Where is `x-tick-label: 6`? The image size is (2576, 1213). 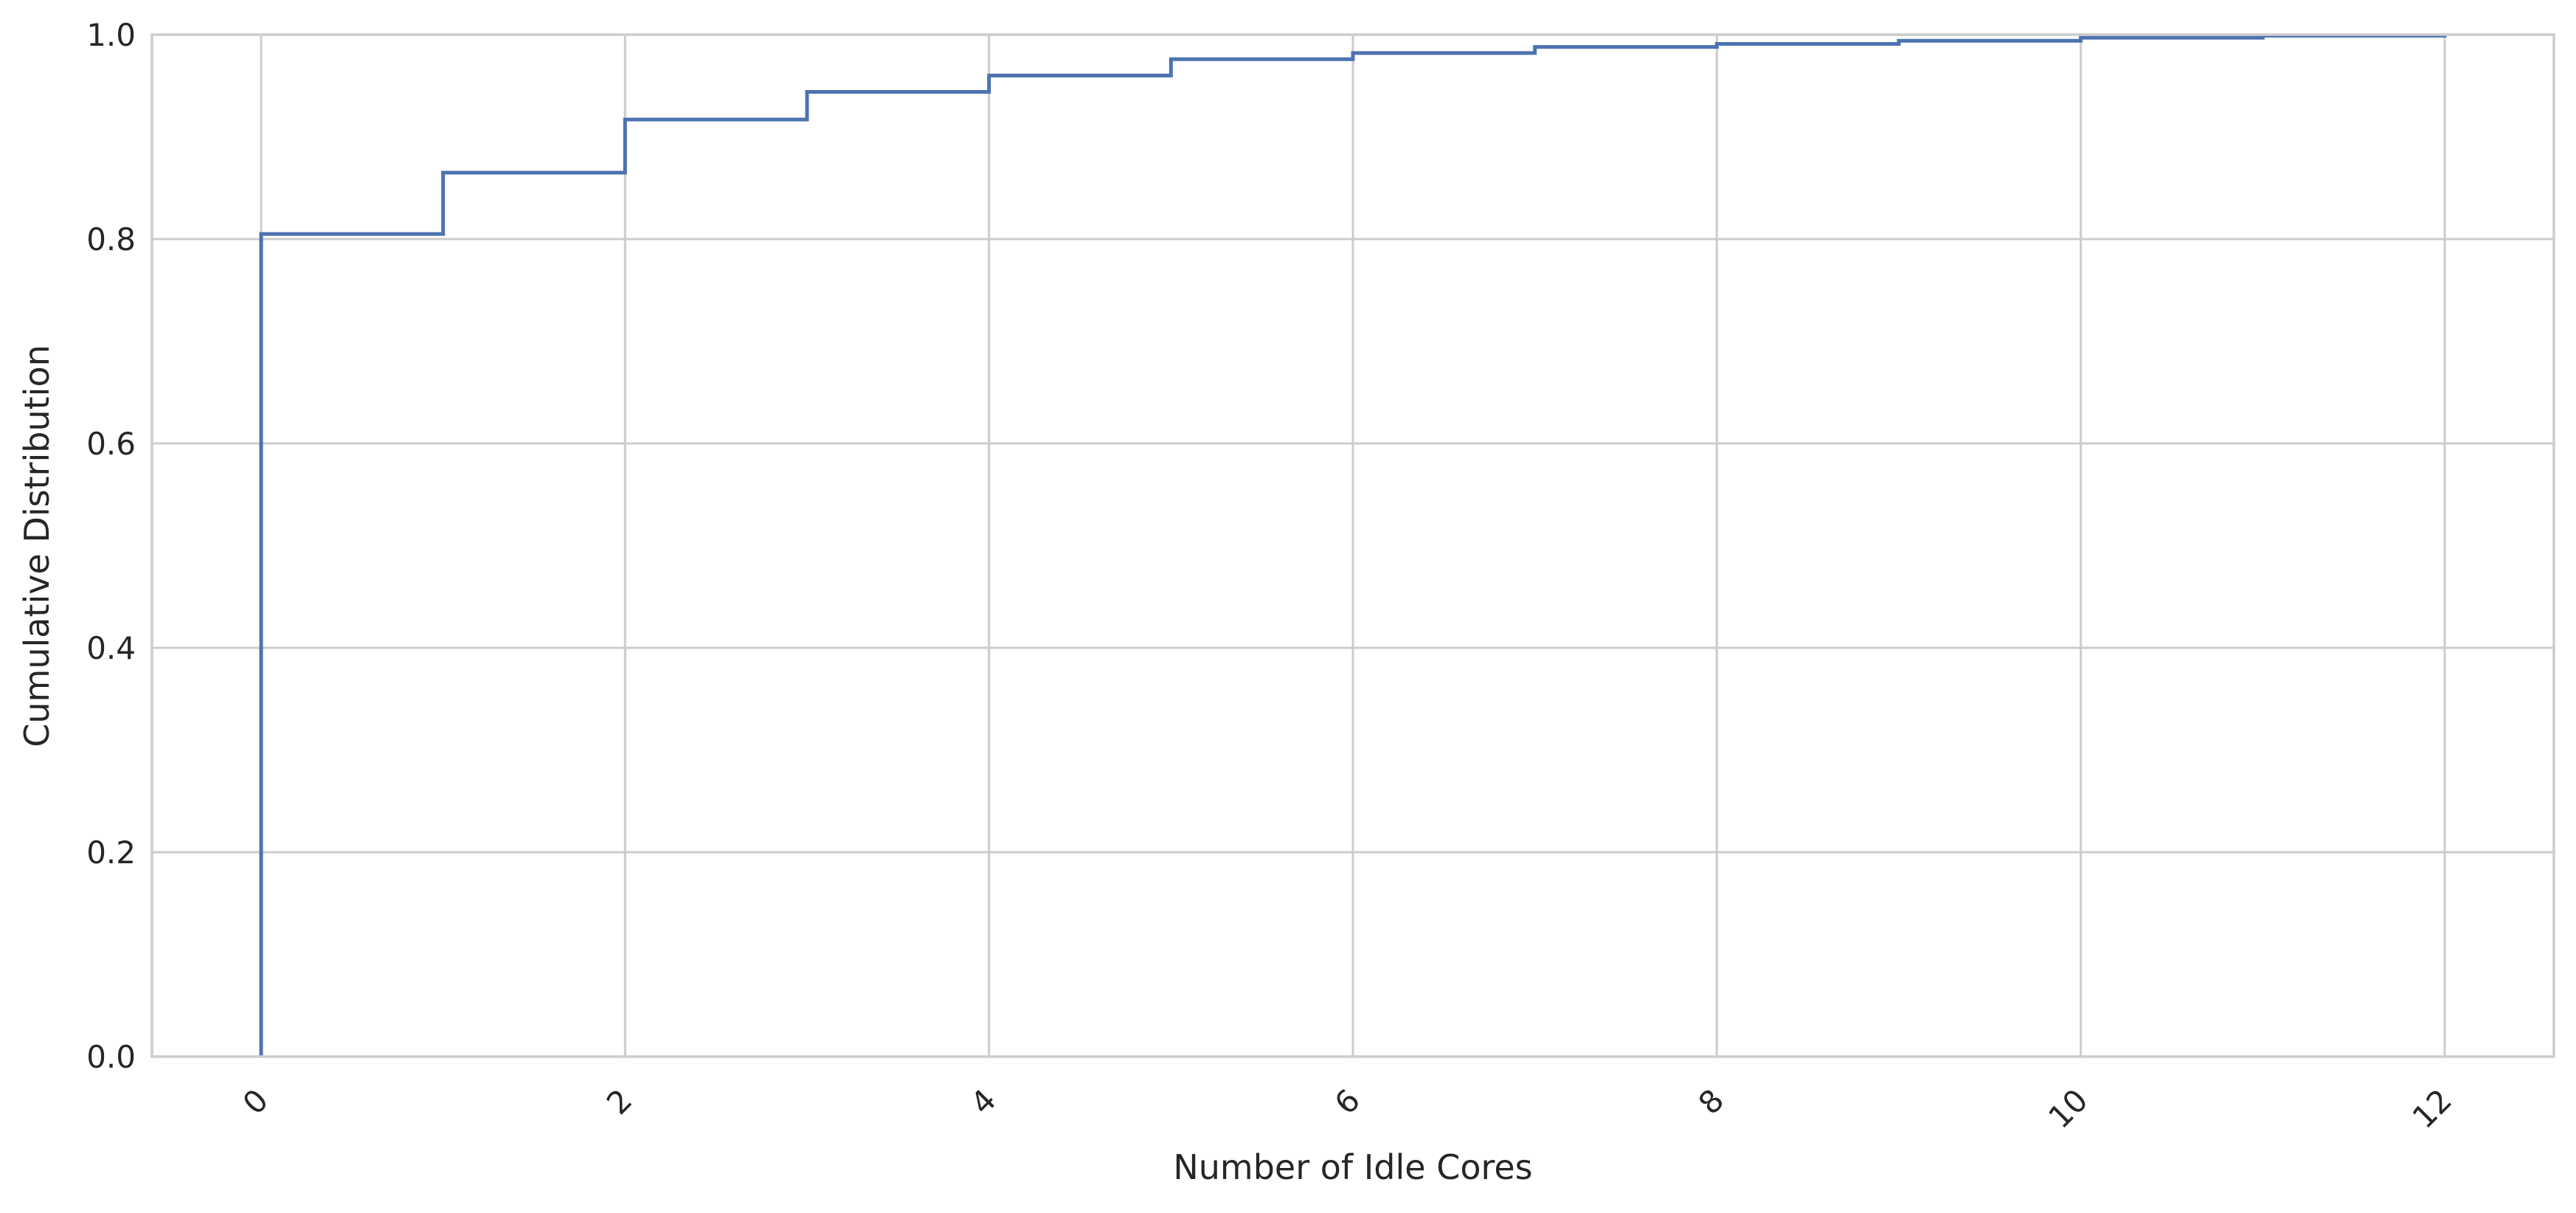
x-tick-label: 6 is located at coordinates (1348, 1102).